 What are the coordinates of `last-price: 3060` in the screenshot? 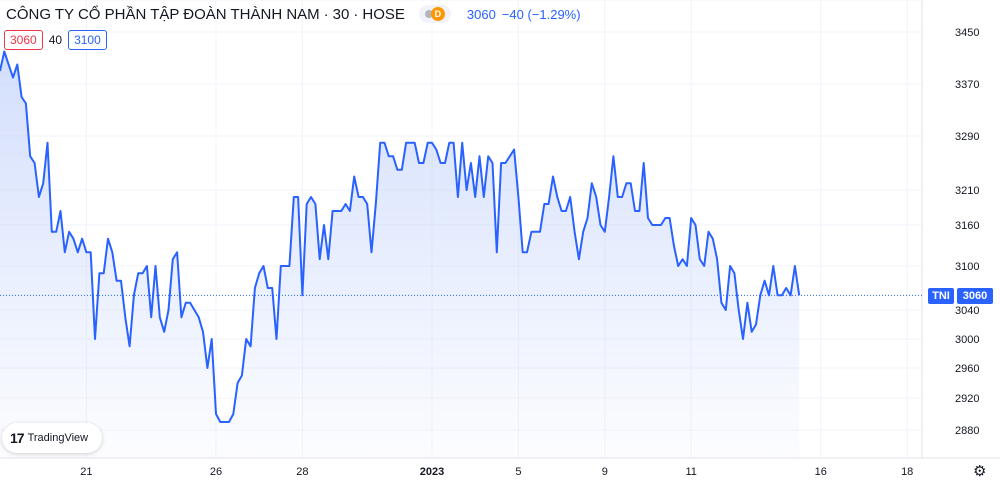 It's located at (481, 14).